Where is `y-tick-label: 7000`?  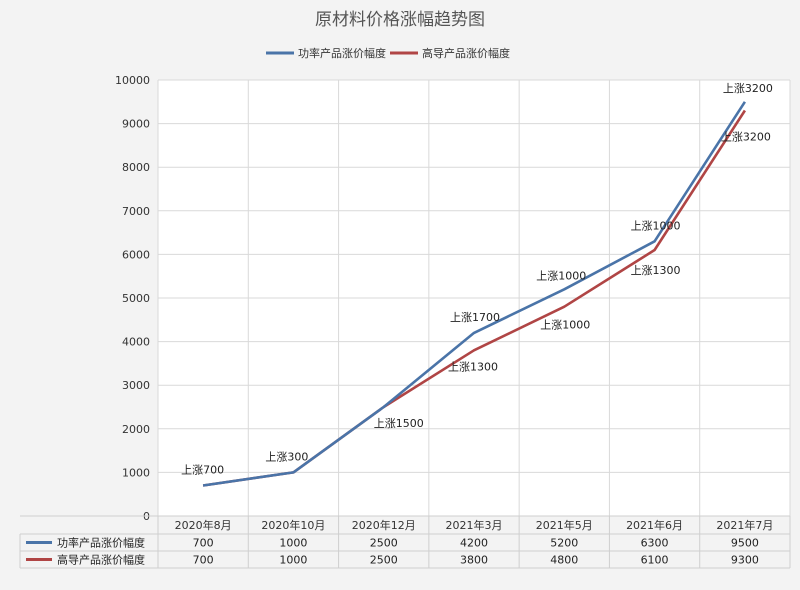 y-tick-label: 7000 is located at coordinates (136, 211).